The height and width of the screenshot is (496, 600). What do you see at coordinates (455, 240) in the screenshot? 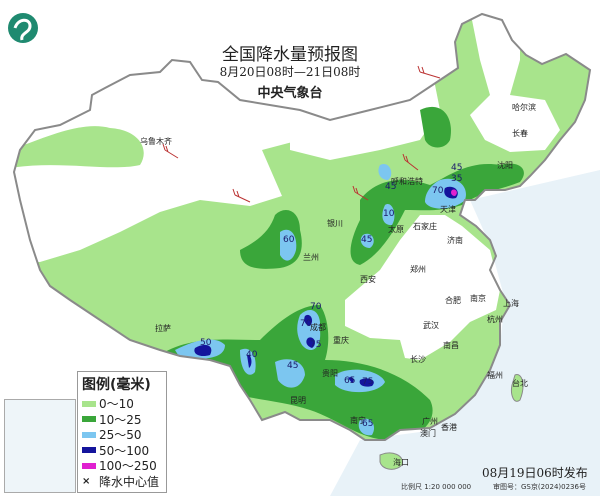
I see `city-label: 济南` at bounding box center [455, 240].